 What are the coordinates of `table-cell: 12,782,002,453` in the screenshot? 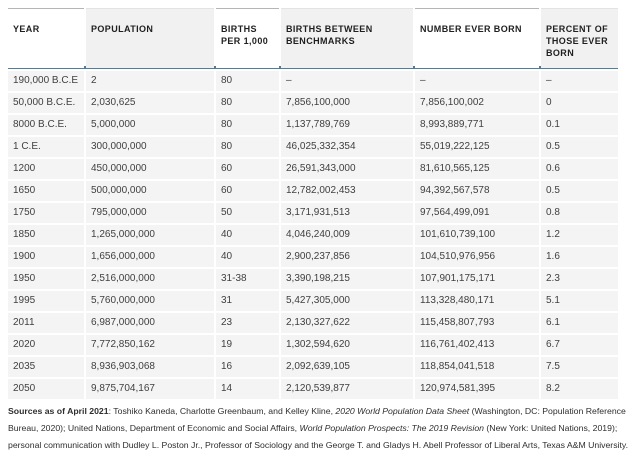 It's located at (347, 191).